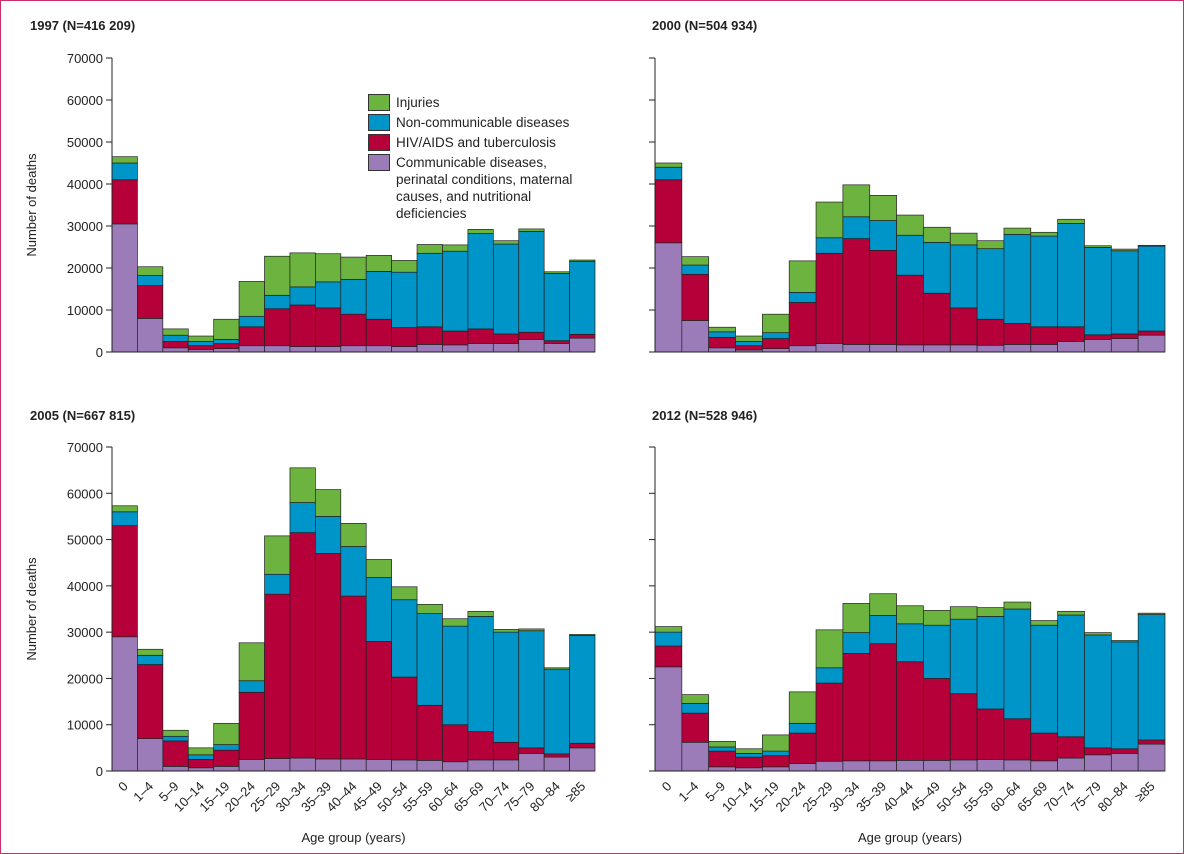 This screenshot has width=1184, height=854. Describe the element at coordinates (379, 102) in the screenshot. I see `legend-swatch` at that location.